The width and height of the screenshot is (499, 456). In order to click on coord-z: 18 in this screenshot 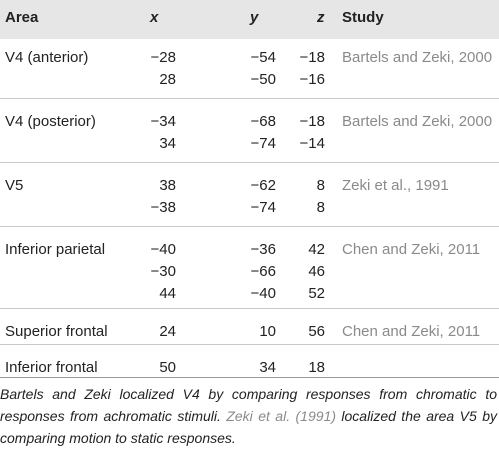, I will do `click(316, 367)`.